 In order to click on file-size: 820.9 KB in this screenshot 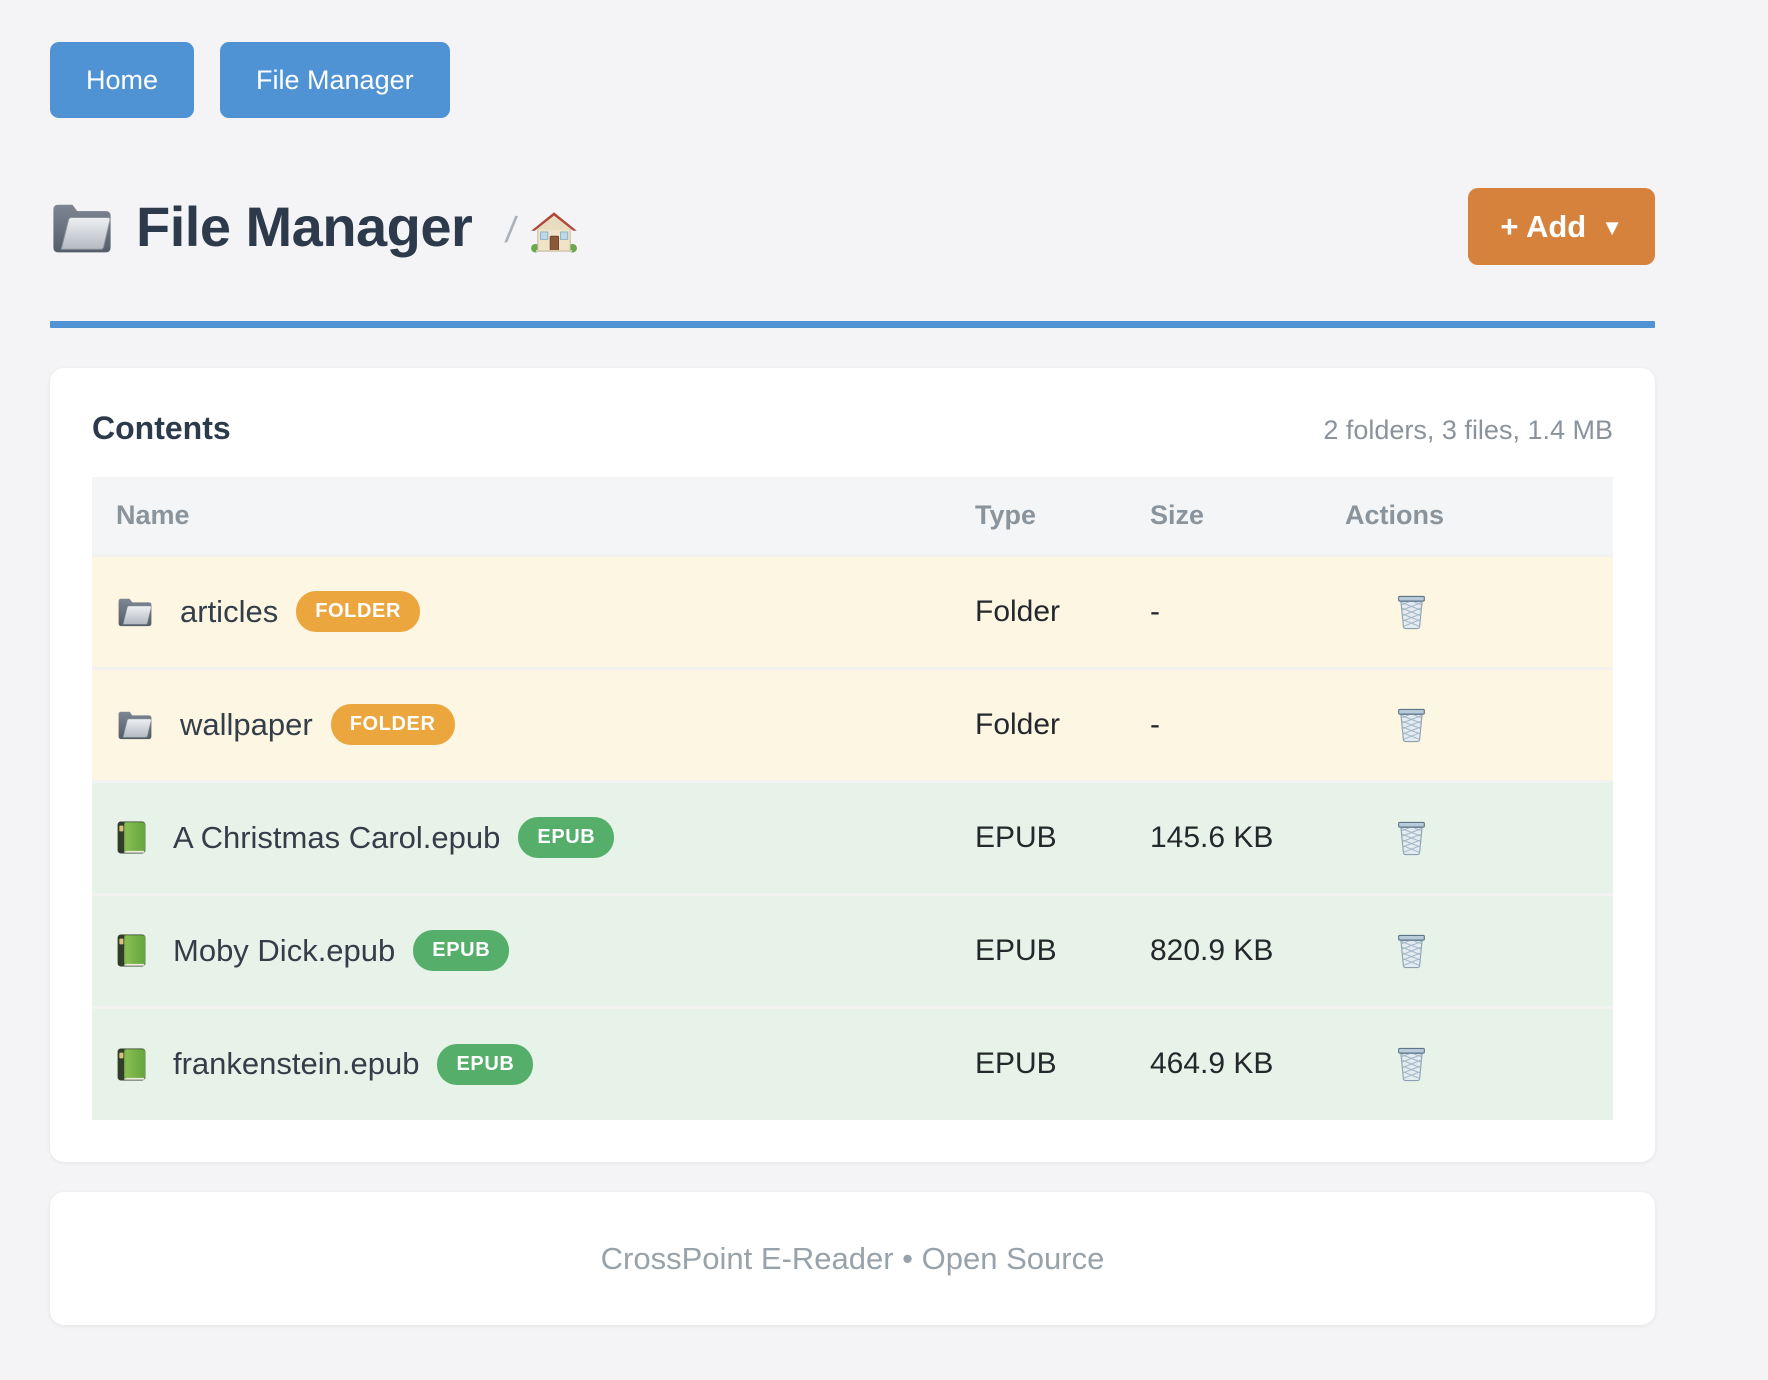, I will do `click(1212, 950)`.